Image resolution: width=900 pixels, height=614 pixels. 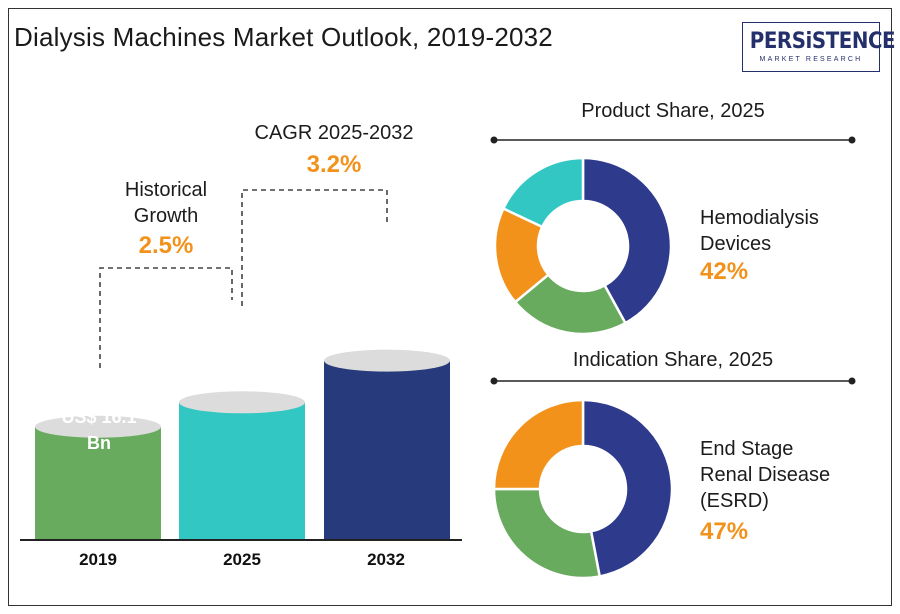 I want to click on indication-highlight-line2: Renal Disease, so click(x=765, y=475).